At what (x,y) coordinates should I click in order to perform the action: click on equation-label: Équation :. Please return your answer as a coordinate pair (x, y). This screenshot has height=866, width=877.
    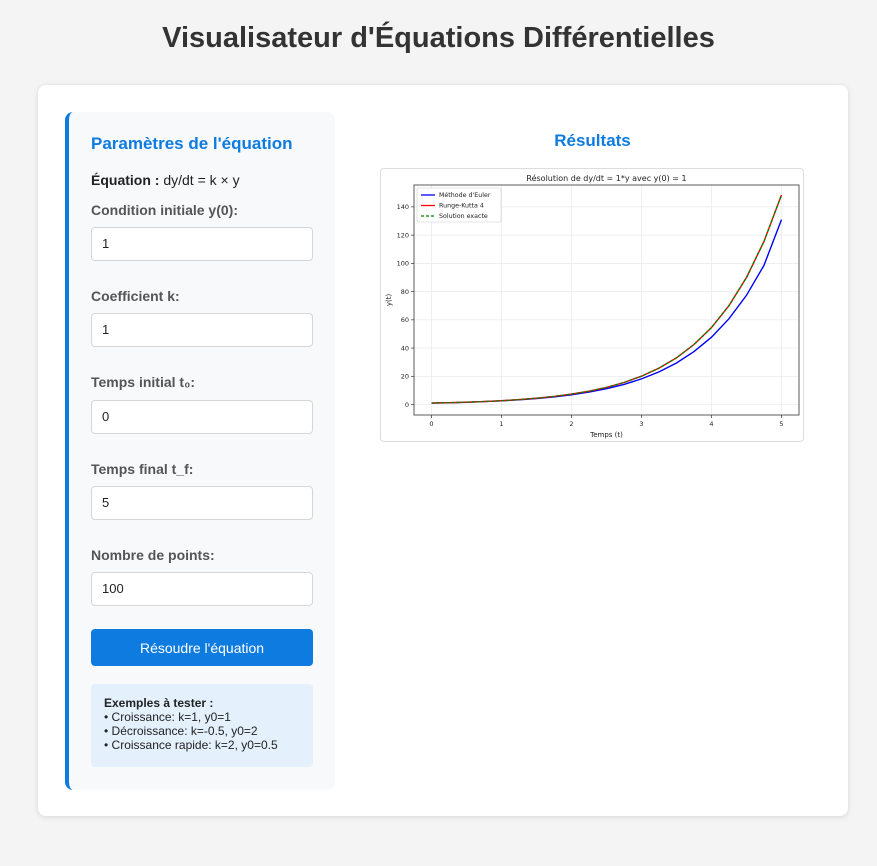
    Looking at the image, I should click on (125, 180).